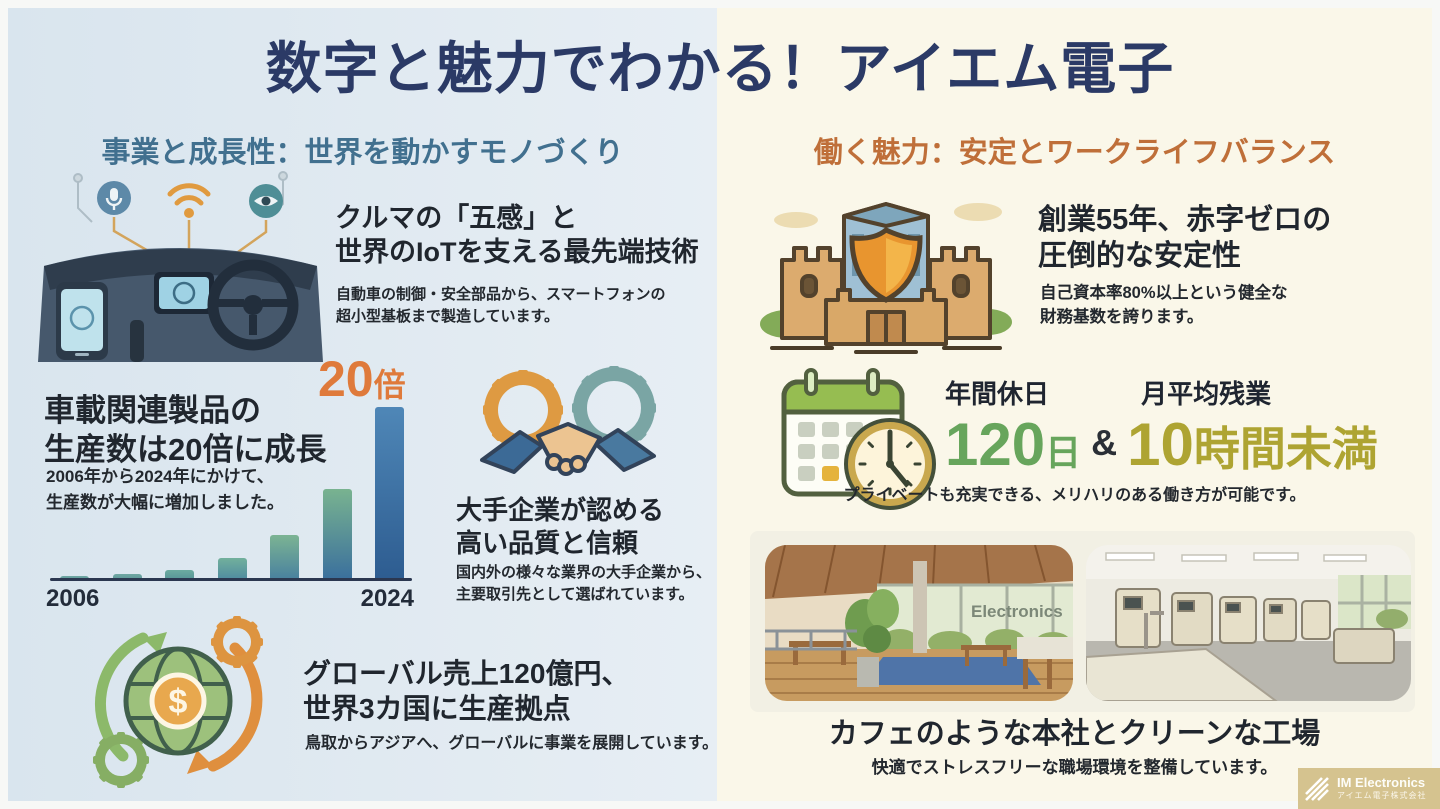  Describe the element at coordinates (1013, 444) in the screenshot. I see `holiday-value: 120日` at that location.